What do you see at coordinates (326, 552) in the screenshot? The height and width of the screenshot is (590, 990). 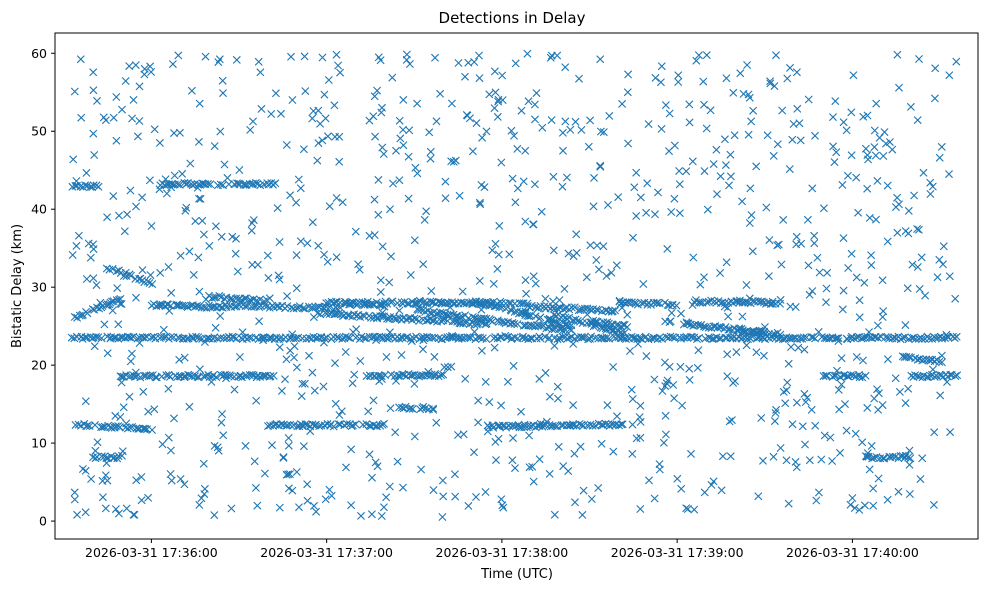 I see `x-tick-label: 2026-03-31 17:37:00` at bounding box center [326, 552].